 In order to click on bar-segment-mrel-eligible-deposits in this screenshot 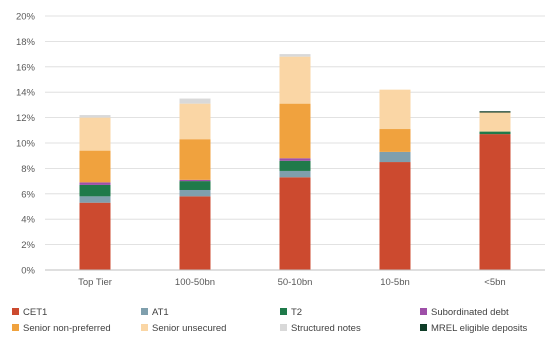, I will do `click(495, 112)`.